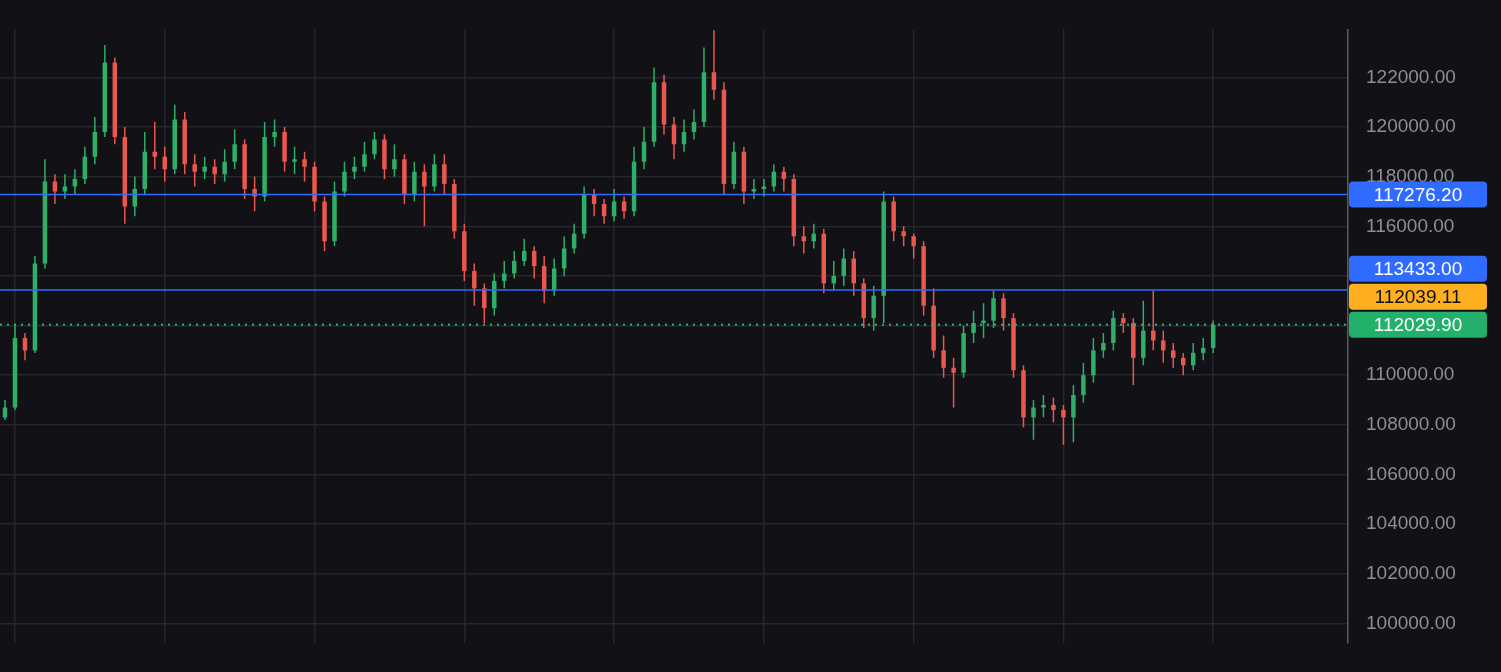 Image resolution: width=1501 pixels, height=672 pixels. Describe the element at coordinates (1411, 126) in the screenshot. I see `y-tick-label: 120000.00` at that location.